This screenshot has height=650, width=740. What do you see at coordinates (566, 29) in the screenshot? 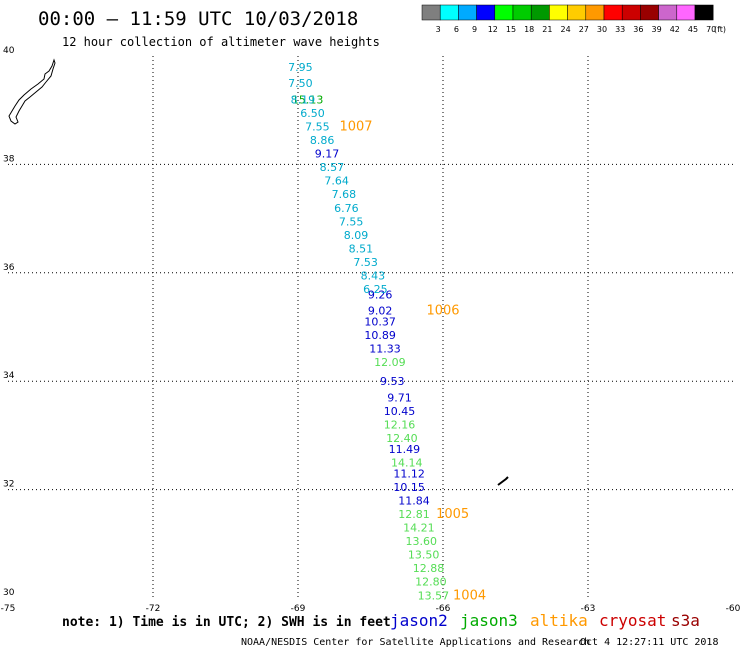
I see `color-scale-label: 24` at bounding box center [566, 29].